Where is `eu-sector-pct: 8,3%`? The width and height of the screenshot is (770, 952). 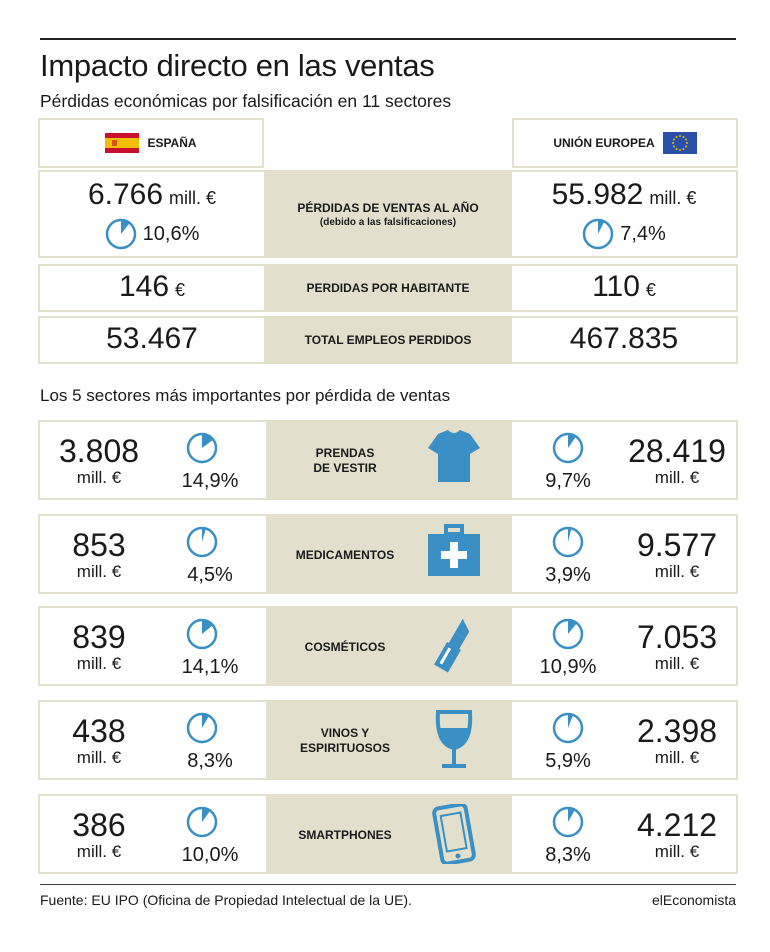
eu-sector-pct: 8,3% is located at coordinates (568, 855).